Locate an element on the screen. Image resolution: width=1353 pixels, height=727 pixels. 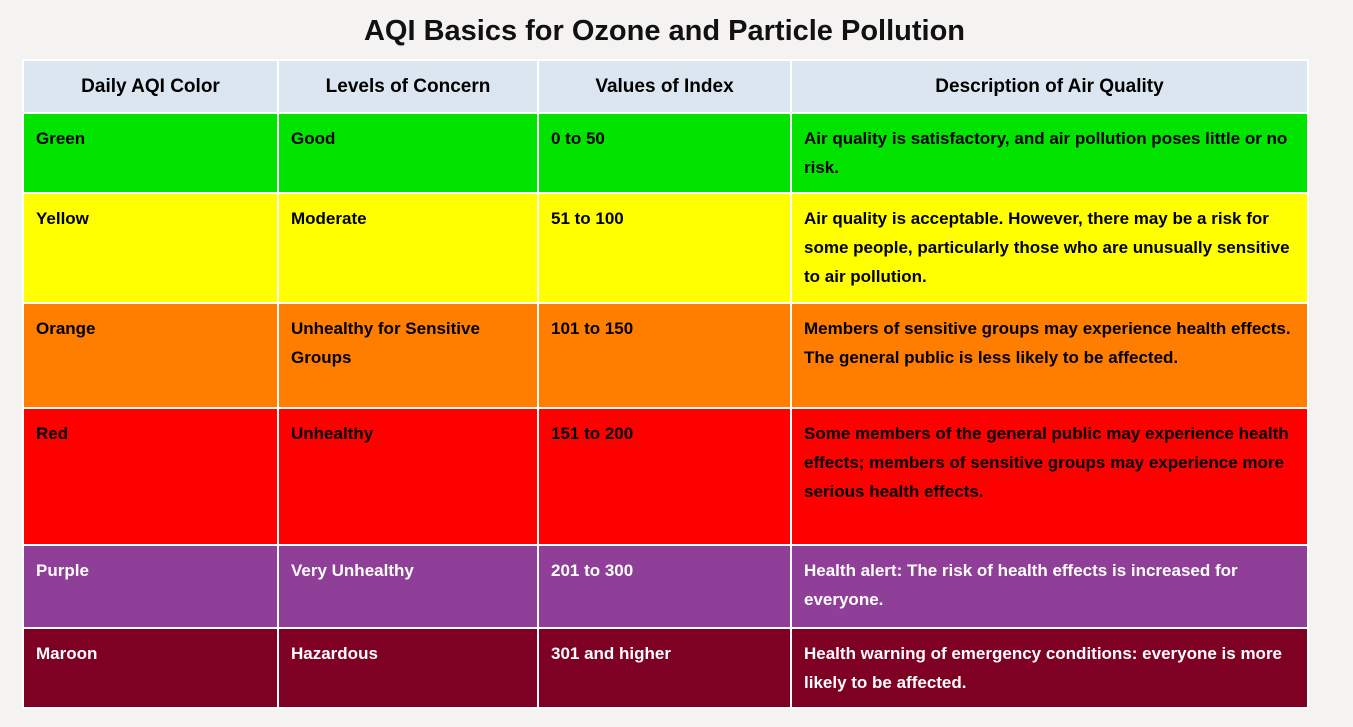
color-name-cell: Yellow is located at coordinates (150, 248).